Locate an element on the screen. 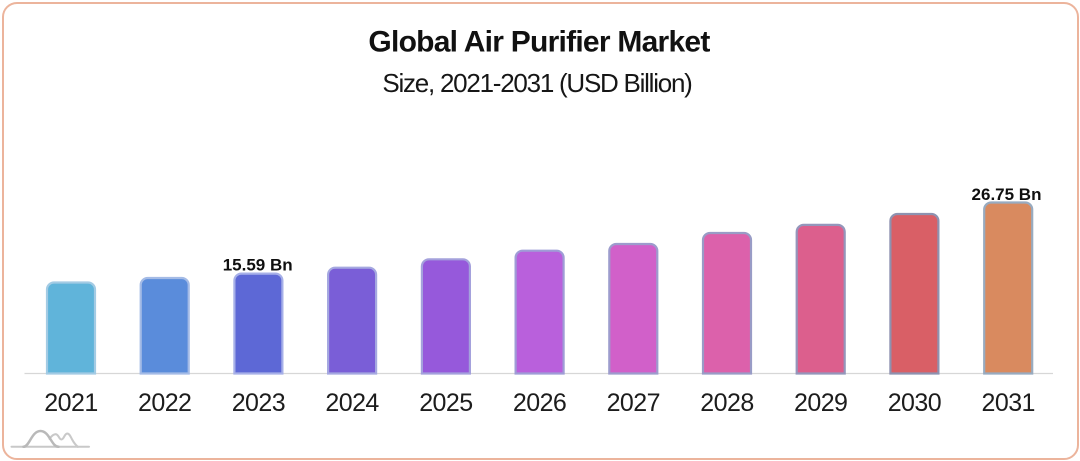 The height and width of the screenshot is (461, 1080). svg-text: 2027 is located at coordinates (633, 403).